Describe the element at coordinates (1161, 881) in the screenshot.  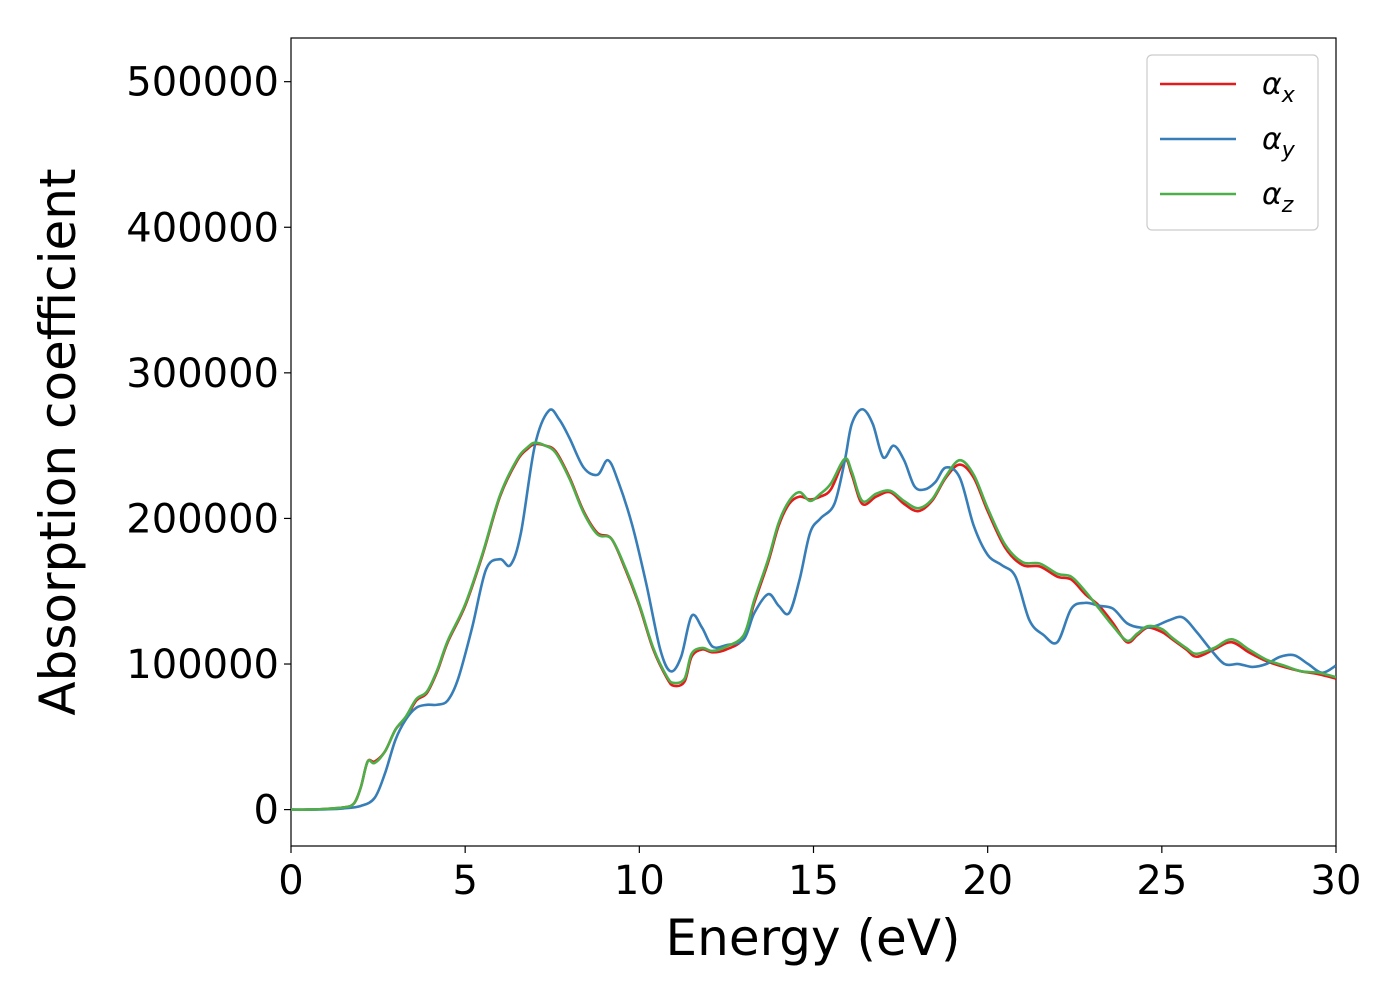
I see `x-tick-label: 25` at that location.